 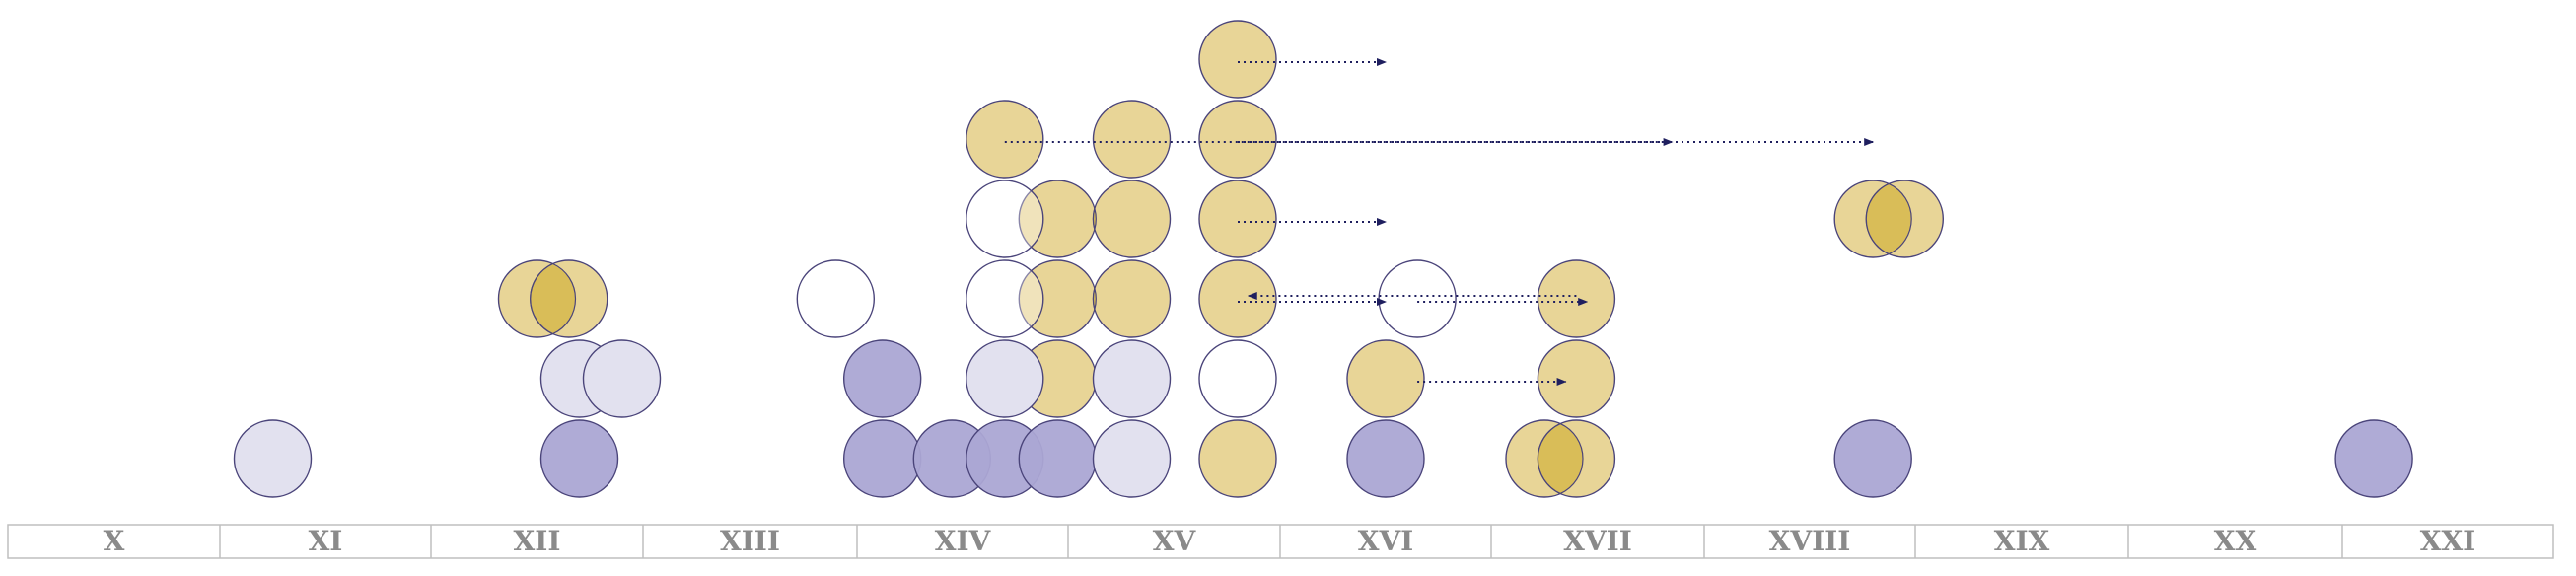 I want to click on century-label-xii: XII, so click(x=537, y=541).